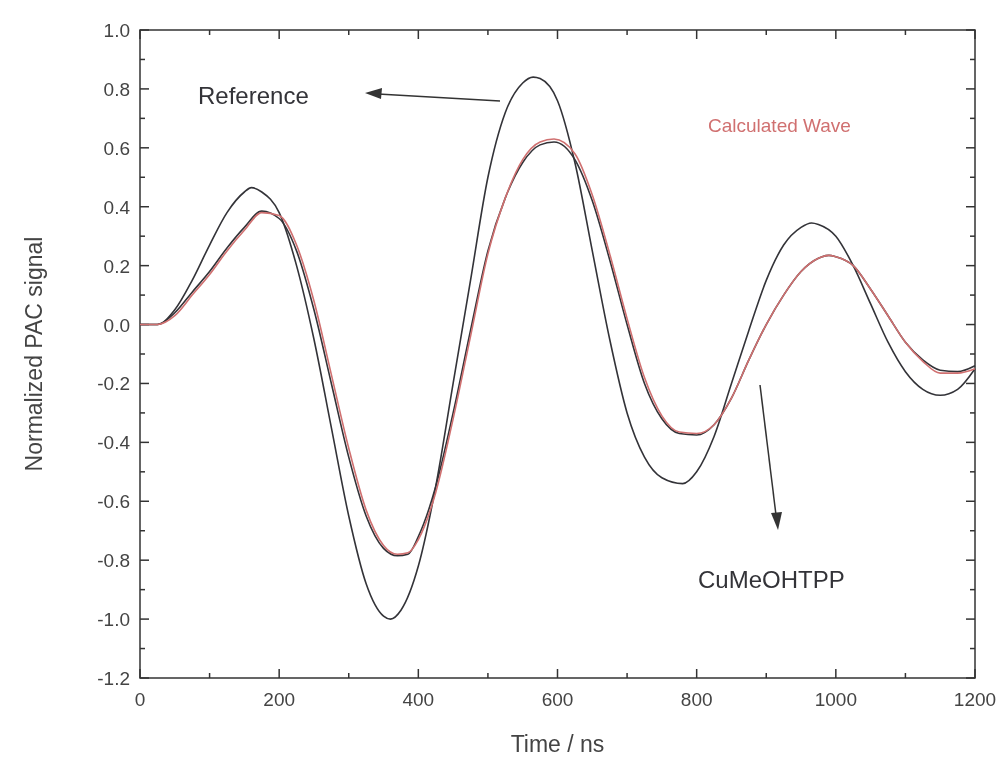 The height and width of the screenshot is (767, 1005). What do you see at coordinates (116, 148) in the screenshot?
I see `y-tick-label: 0.6` at bounding box center [116, 148].